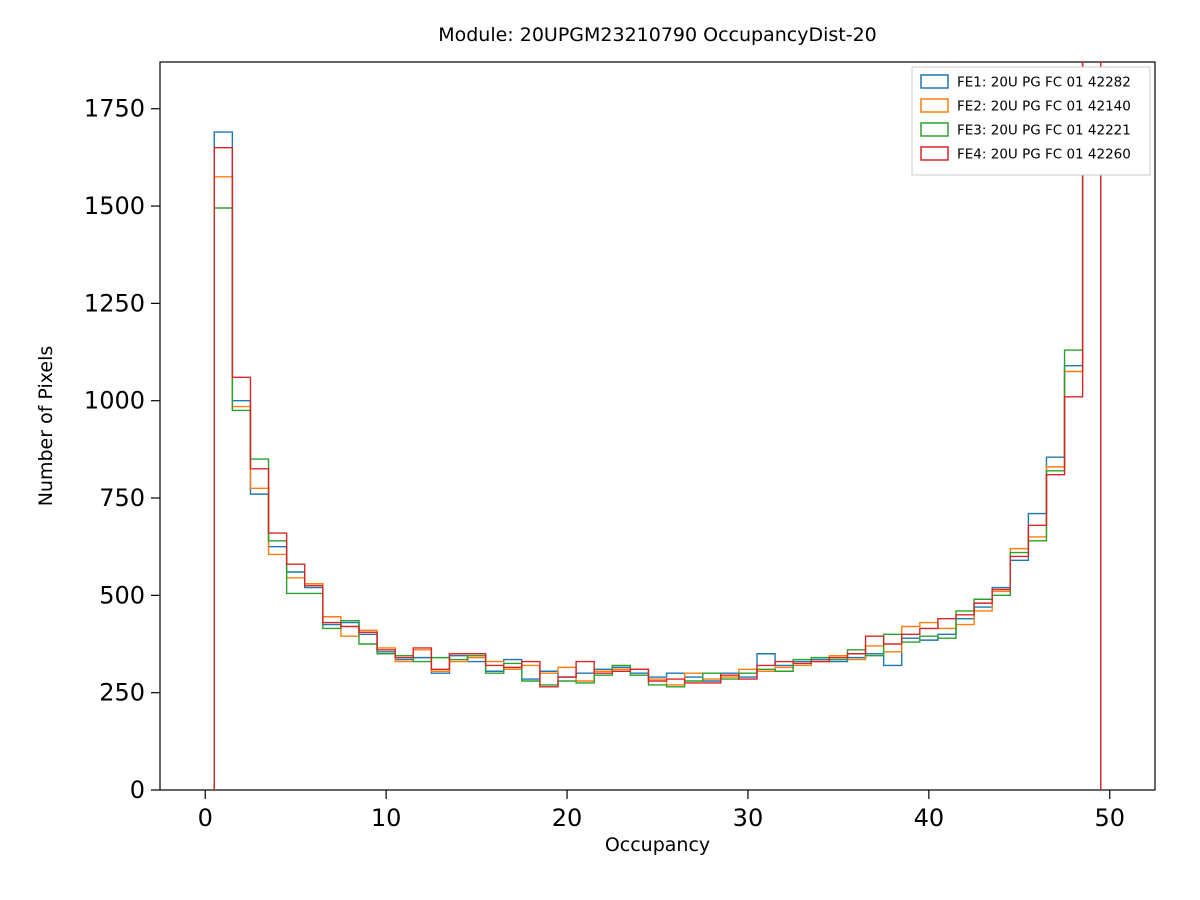  Describe the element at coordinates (205, 818) in the screenshot. I see `x-tick-label: 0` at that location.